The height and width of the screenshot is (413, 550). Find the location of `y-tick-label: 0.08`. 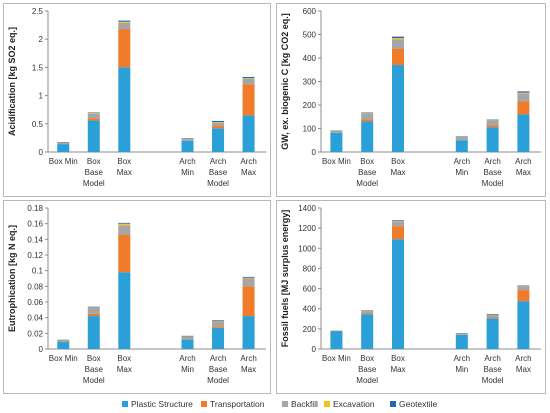

y-tick-label: 0.08 is located at coordinates (35, 286).